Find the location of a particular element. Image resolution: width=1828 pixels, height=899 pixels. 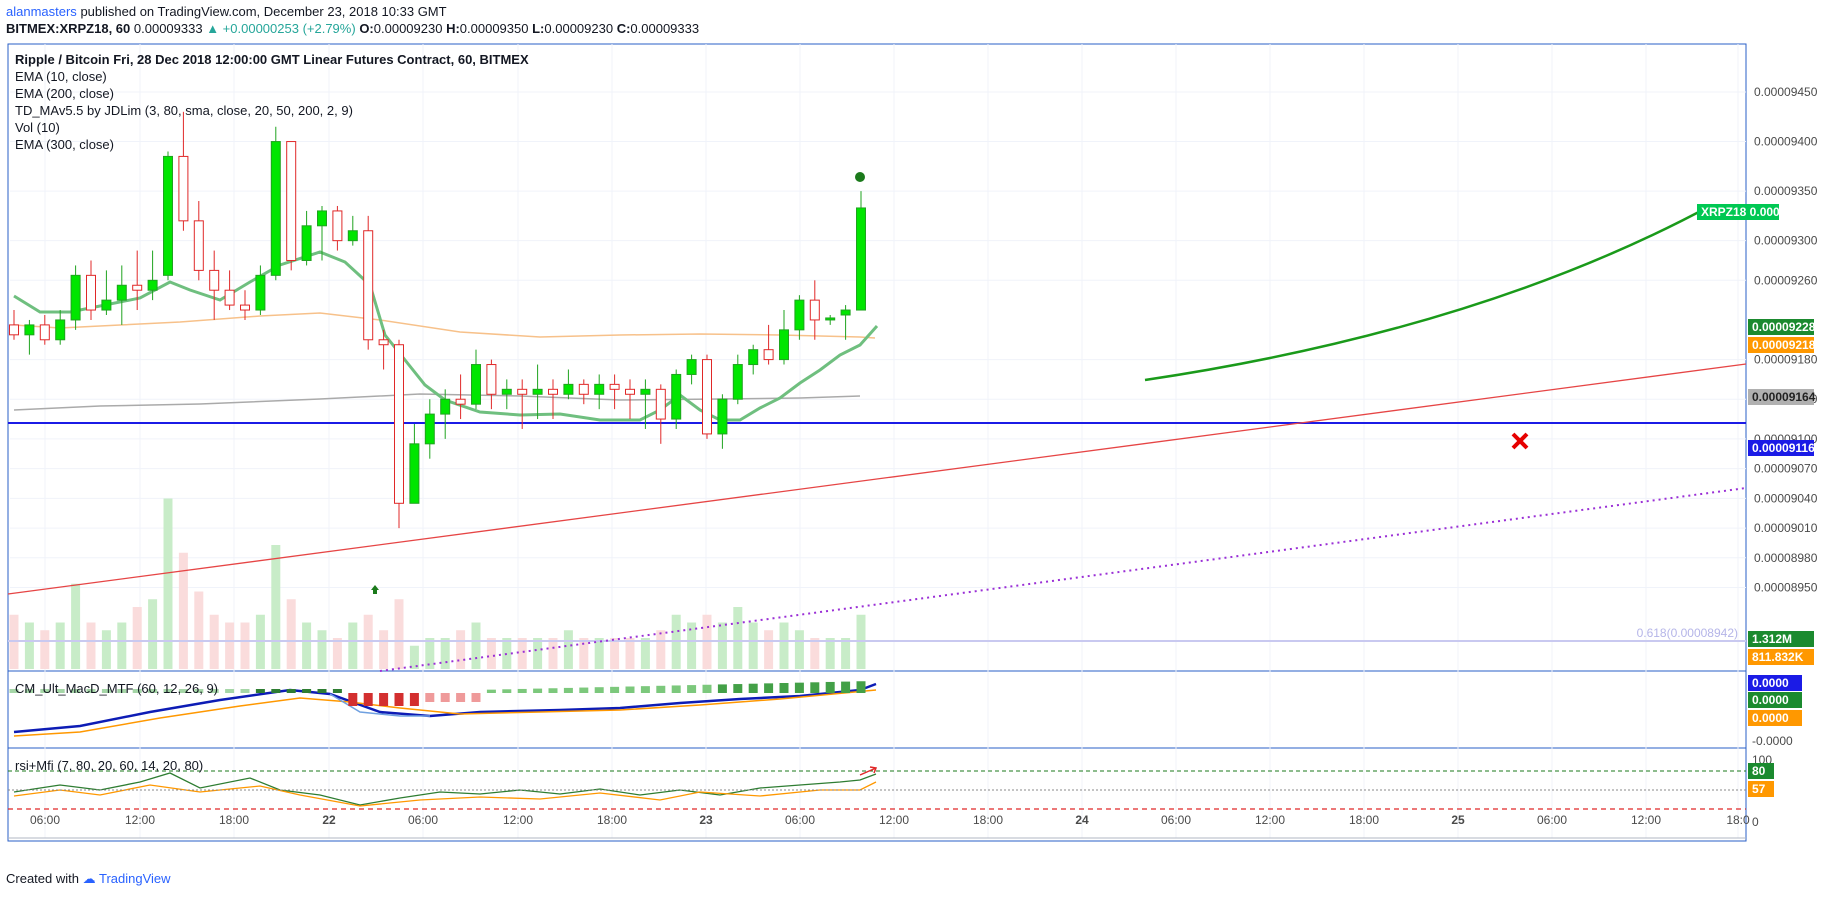

author-link: alanmasters is located at coordinates (41, 11).